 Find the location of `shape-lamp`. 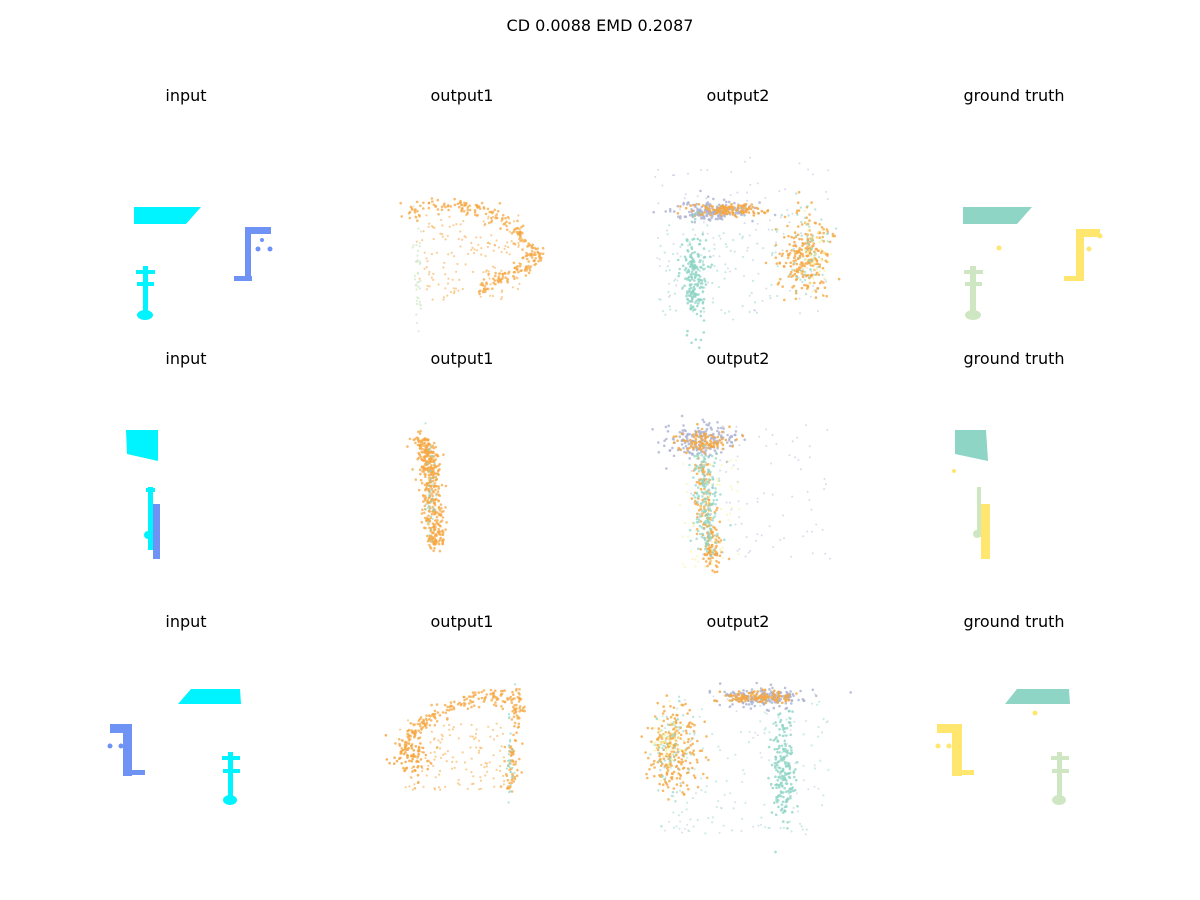

shape-lamp is located at coordinates (973, 293).